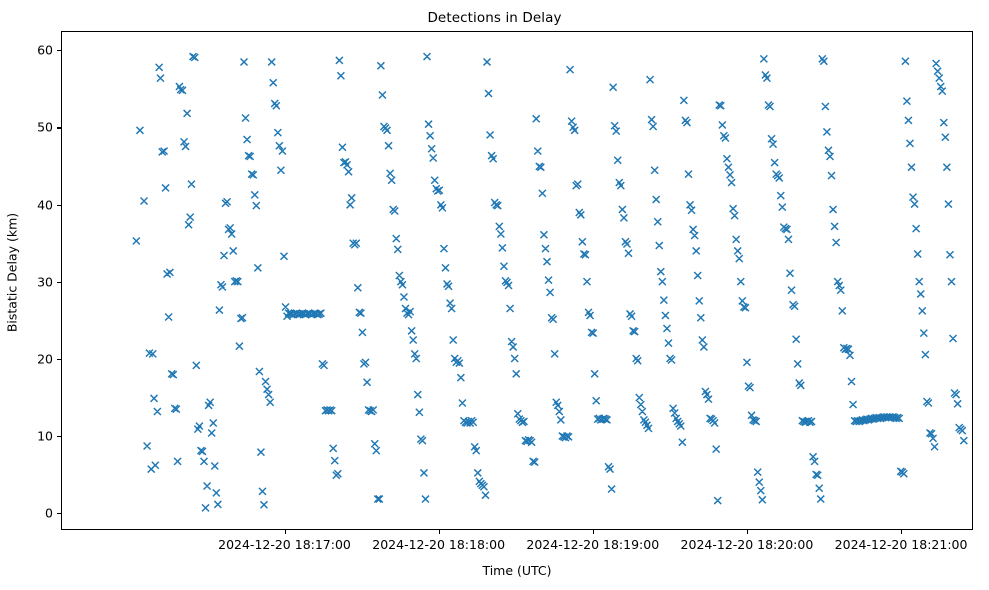 The width and height of the screenshot is (989, 590). Describe the element at coordinates (747, 544) in the screenshot. I see `x-tick-label: 2024-12-20 18:20:00` at that location.